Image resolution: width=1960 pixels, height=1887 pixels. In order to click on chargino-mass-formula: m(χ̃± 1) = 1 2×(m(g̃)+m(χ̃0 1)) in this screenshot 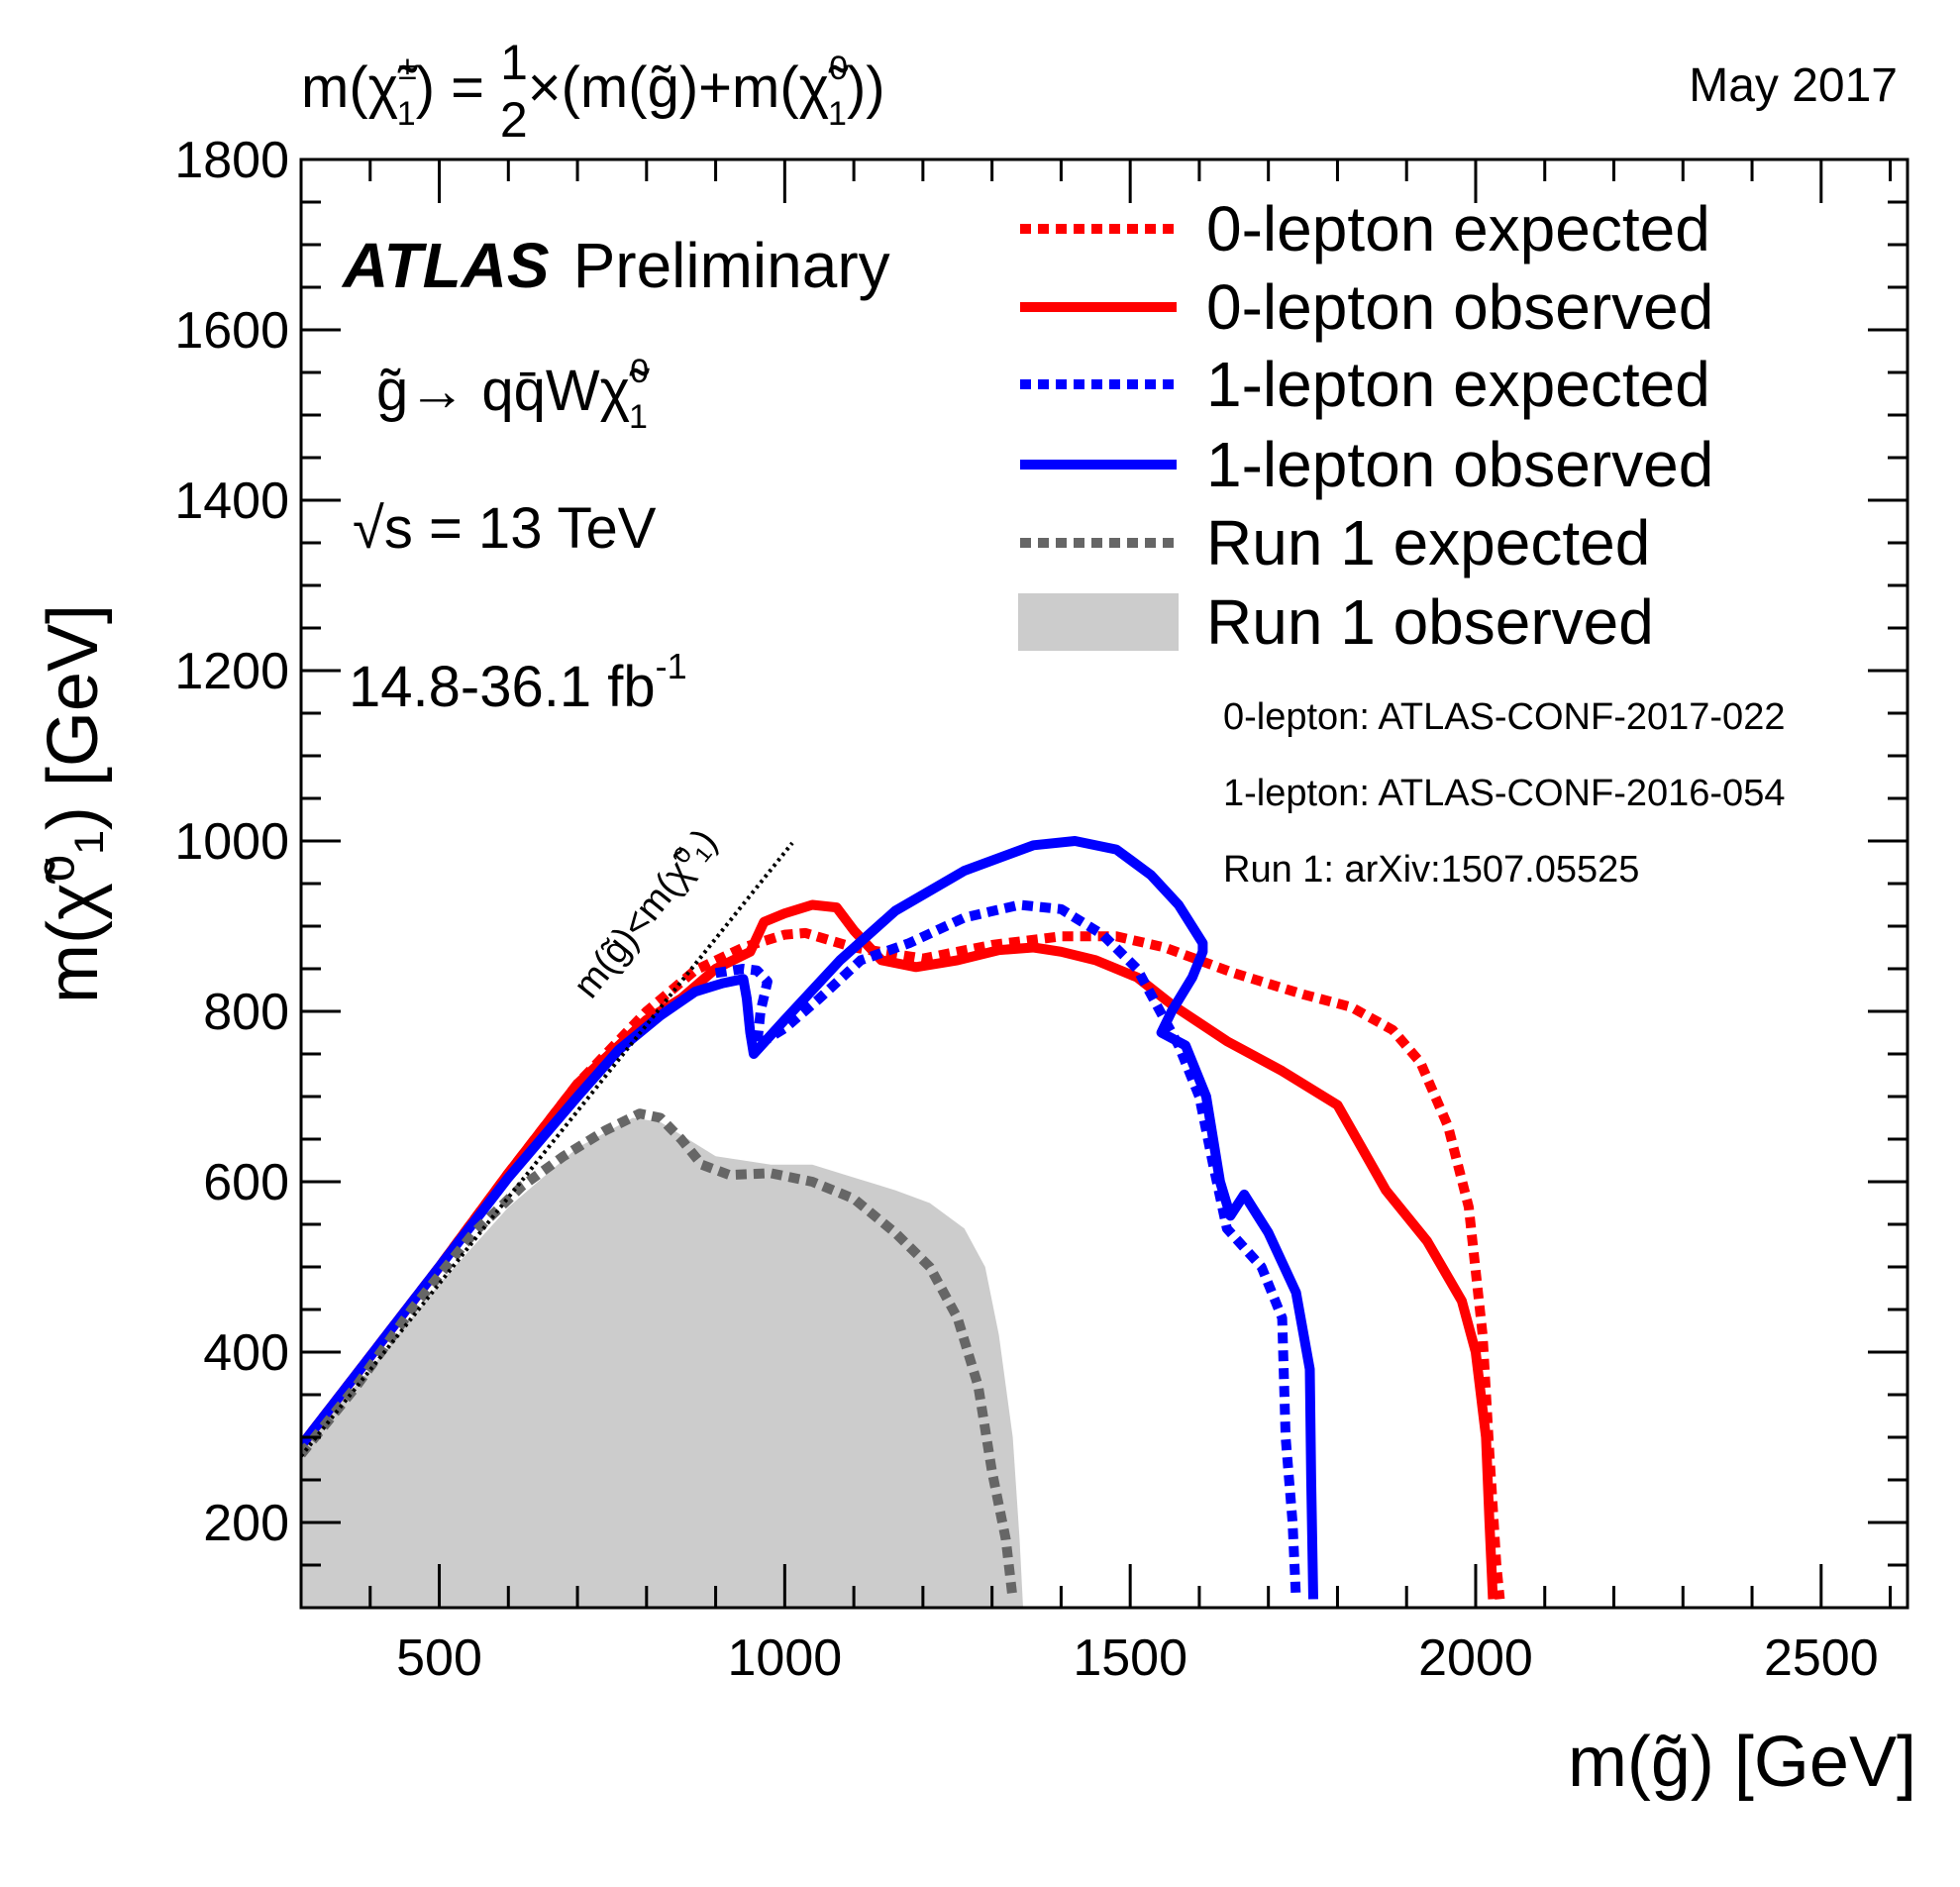, I will do `click(593, 91)`.